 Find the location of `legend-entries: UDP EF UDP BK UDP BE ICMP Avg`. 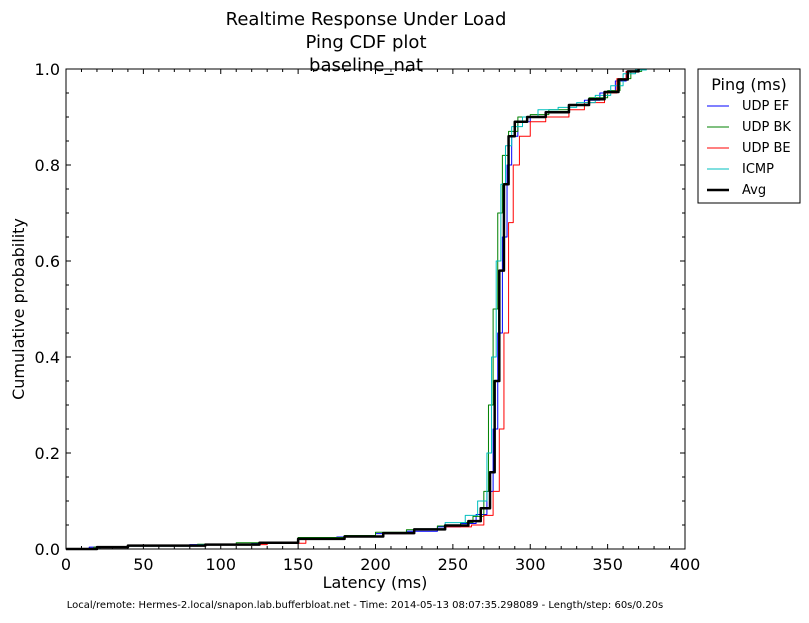

legend-entries: UDP EF UDP BK UDP BE ICMP Avg is located at coordinates (749, 148).